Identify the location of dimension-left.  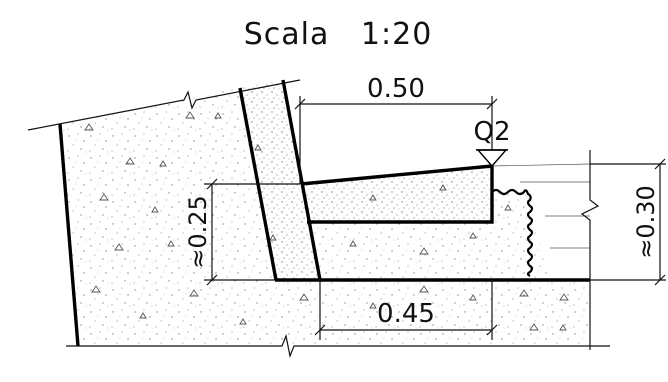
(252, 232).